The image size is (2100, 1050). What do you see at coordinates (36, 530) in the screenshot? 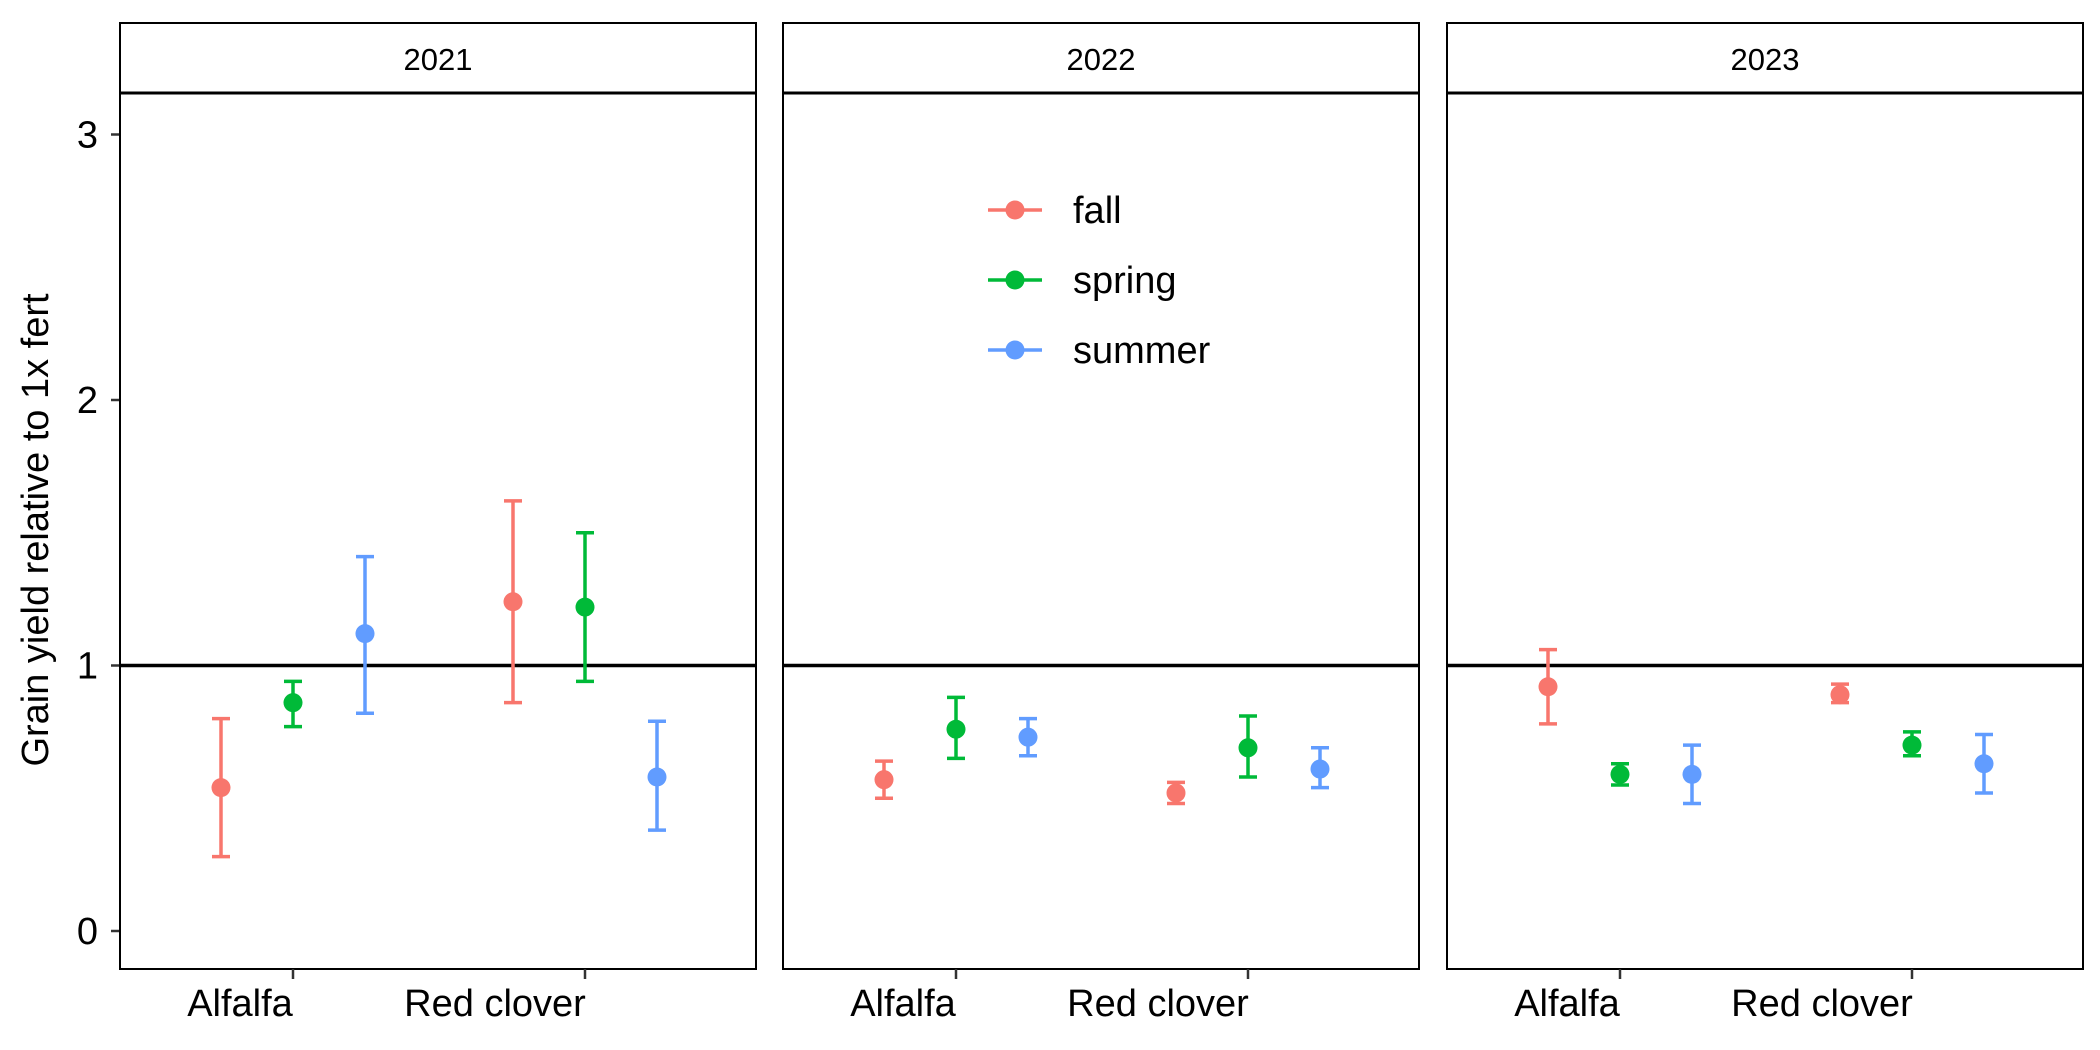
I see `y-axis-label: Grain yield relative to 1x fert` at bounding box center [36, 530].